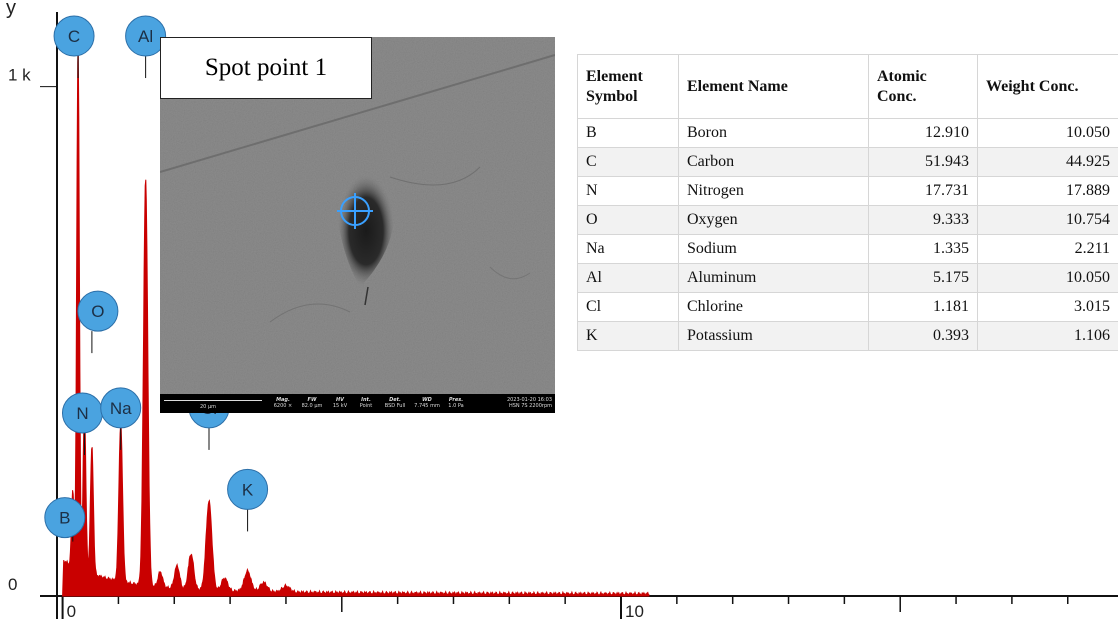 This screenshot has height=619, width=1118. What do you see at coordinates (366, 403) in the screenshot?
I see `info-col-int: Int. Point` at bounding box center [366, 403].